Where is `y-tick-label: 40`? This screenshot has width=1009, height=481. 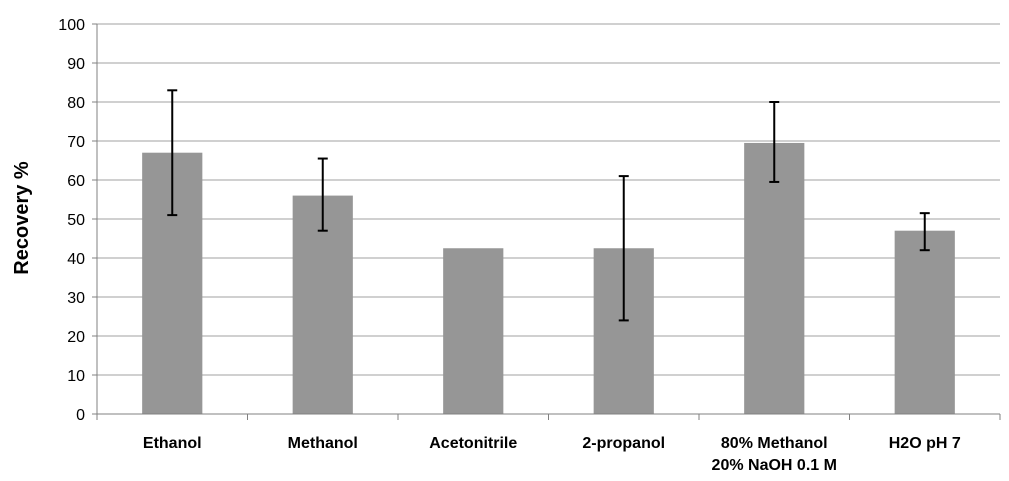 y-tick-label: 40 is located at coordinates (76, 259).